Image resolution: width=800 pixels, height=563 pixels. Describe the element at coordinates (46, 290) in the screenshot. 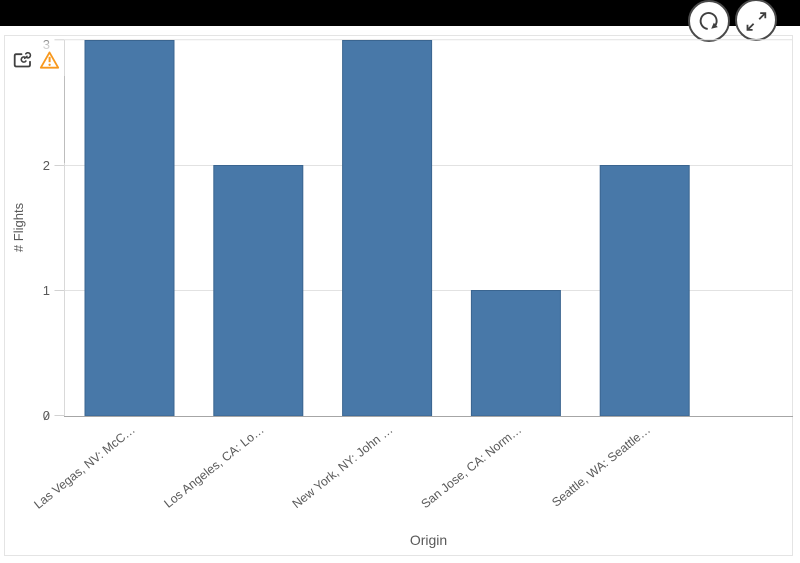

I see `svg-text: 1` at that location.